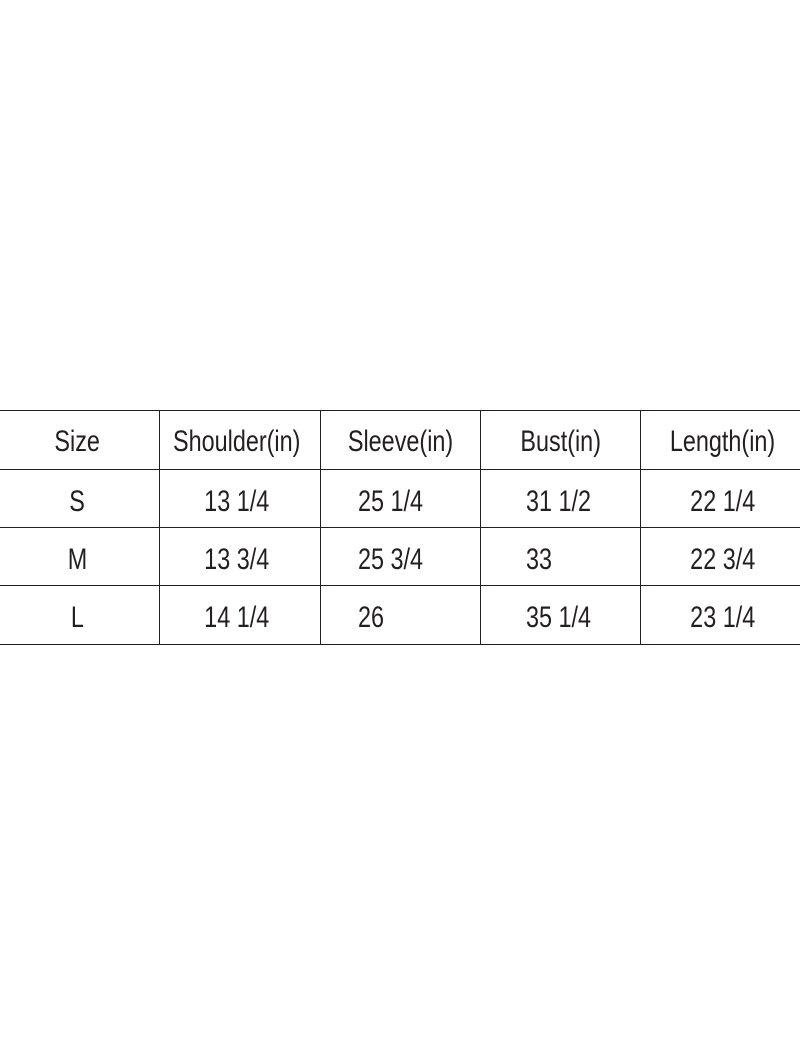  Describe the element at coordinates (391, 559) in the screenshot. I see `cell-value: 25 3/4` at that location.